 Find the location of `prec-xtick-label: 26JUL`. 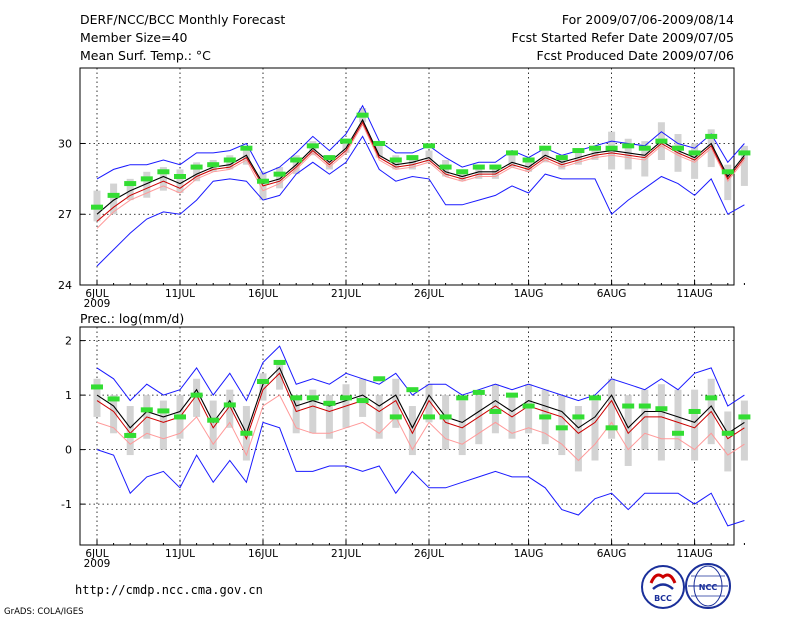

prec-xtick-label: 26JUL is located at coordinates (429, 554).